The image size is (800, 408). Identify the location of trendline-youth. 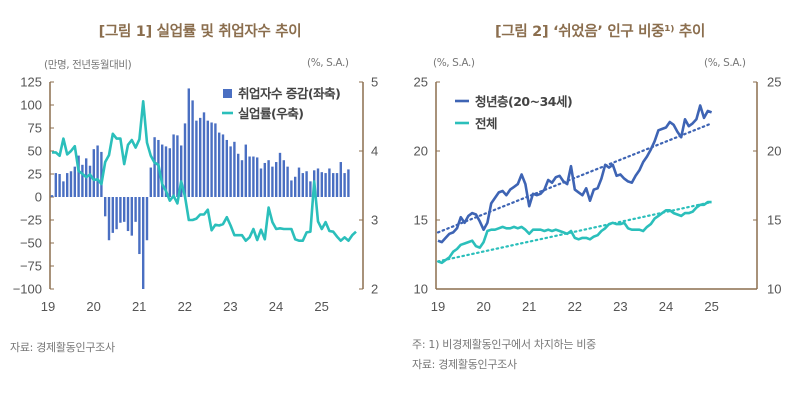
(574, 178).